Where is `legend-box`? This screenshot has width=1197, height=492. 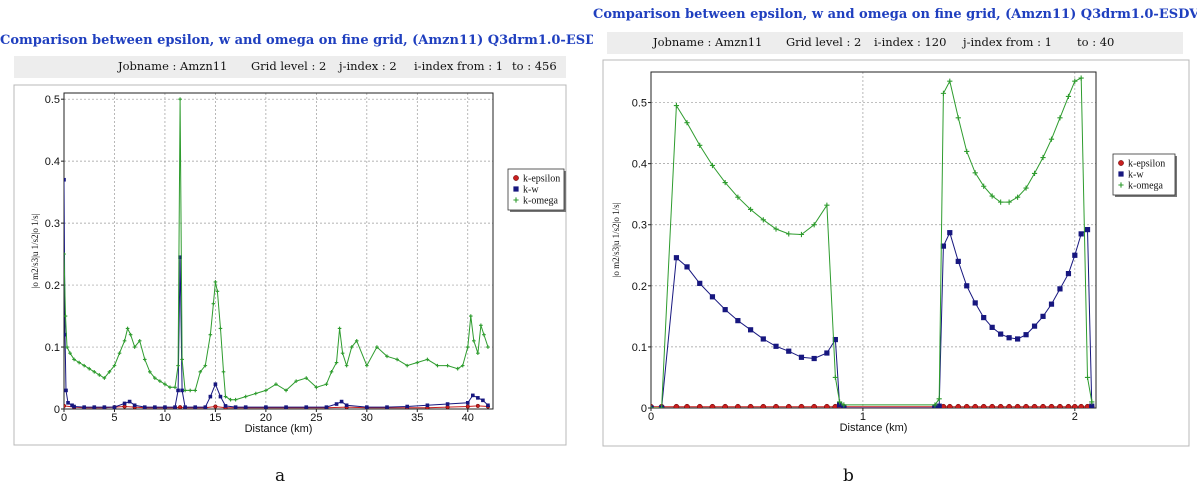
legend-box is located at coordinates (536, 189).